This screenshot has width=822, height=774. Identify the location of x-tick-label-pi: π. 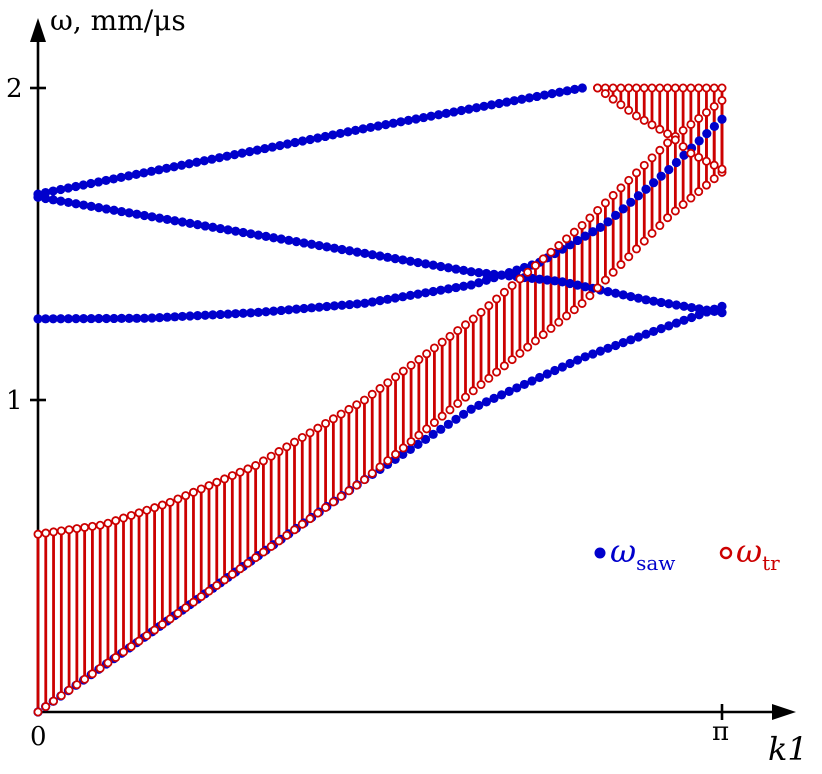
(720, 732).